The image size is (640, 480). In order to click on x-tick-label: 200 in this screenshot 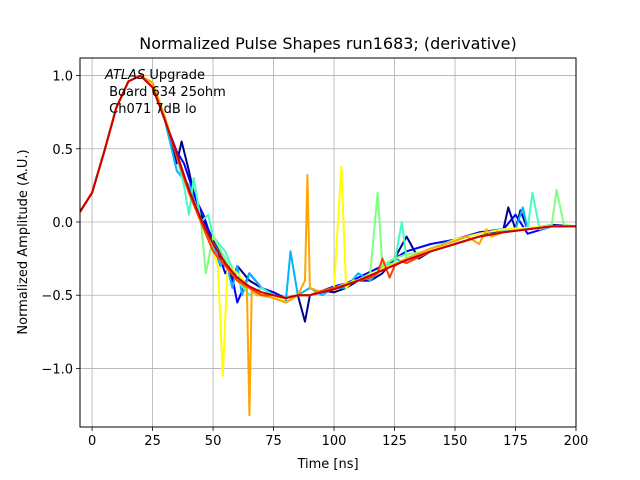, I will do `click(576, 441)`.